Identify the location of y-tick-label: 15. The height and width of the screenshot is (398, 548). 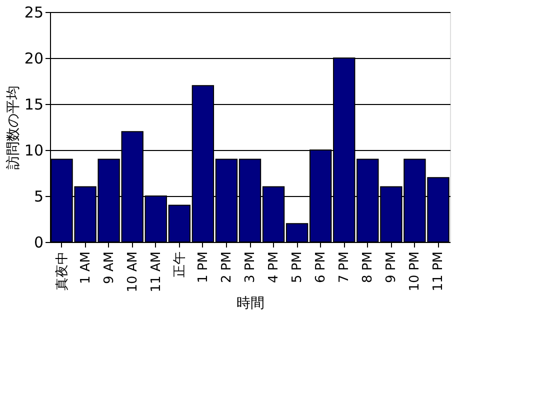
(34, 105).